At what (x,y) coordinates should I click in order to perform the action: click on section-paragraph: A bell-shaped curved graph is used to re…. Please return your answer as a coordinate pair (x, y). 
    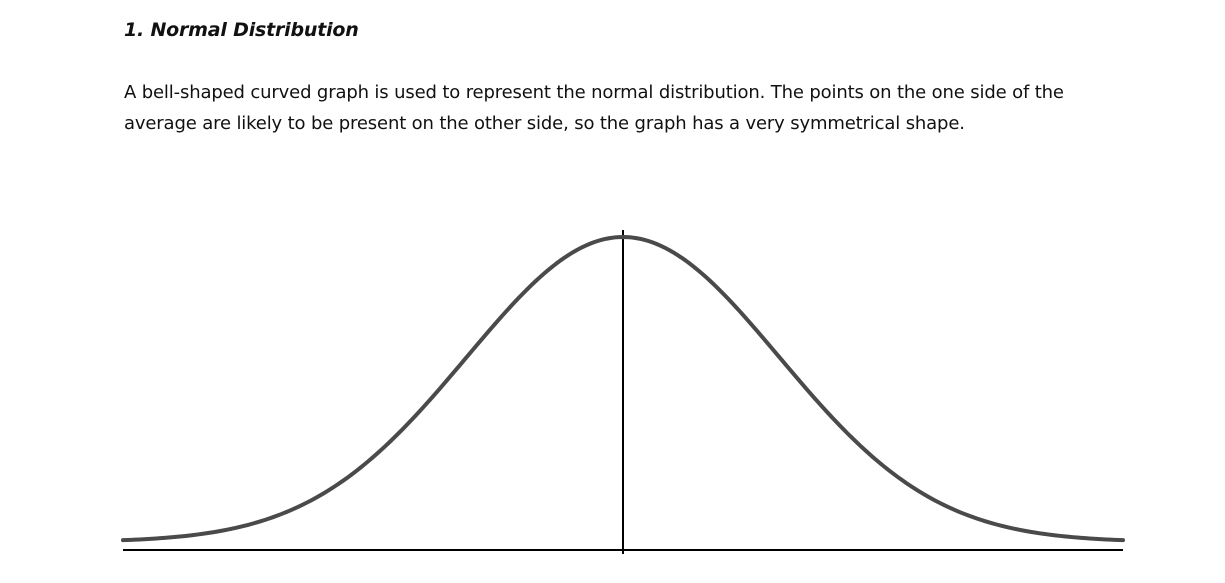
    Looking at the image, I should click on (594, 108).